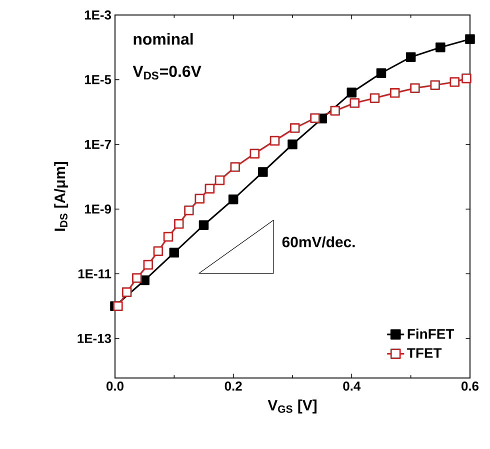  I want to click on legend-label: FinFET, so click(431, 333).